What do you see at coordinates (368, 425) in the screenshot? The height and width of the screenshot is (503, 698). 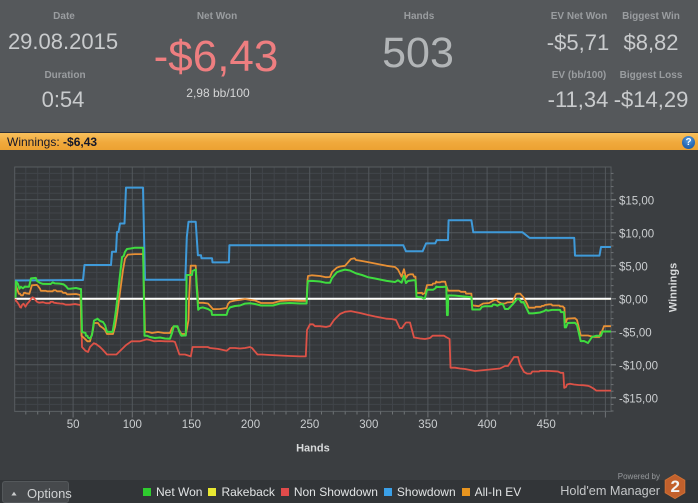 I see `svg-text: 300` at bounding box center [368, 425].